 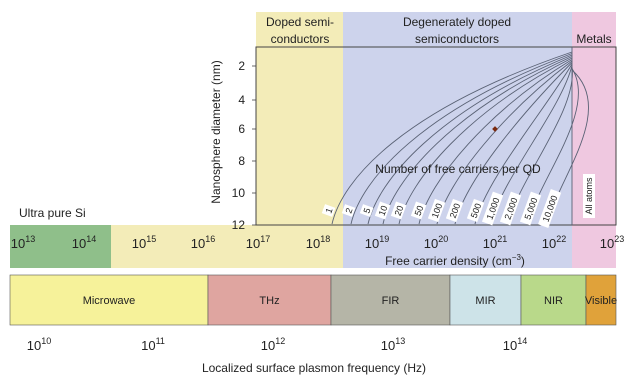 I want to click on carrier-label-group: 500, so click(x=475, y=210).